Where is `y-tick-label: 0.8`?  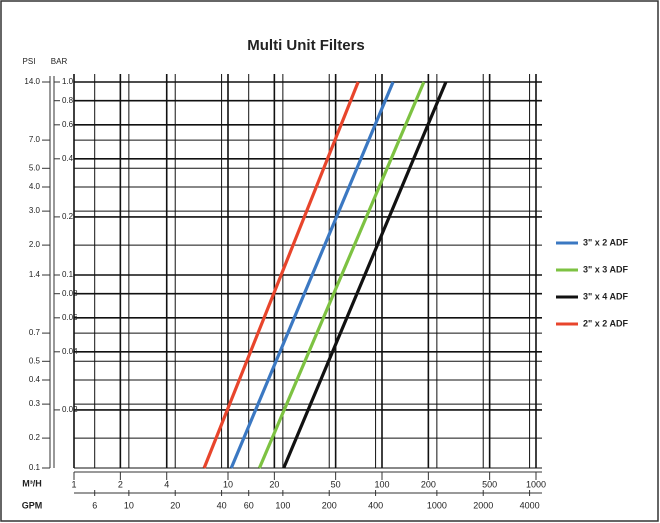 y-tick-label: 0.8 is located at coordinates (68, 100).